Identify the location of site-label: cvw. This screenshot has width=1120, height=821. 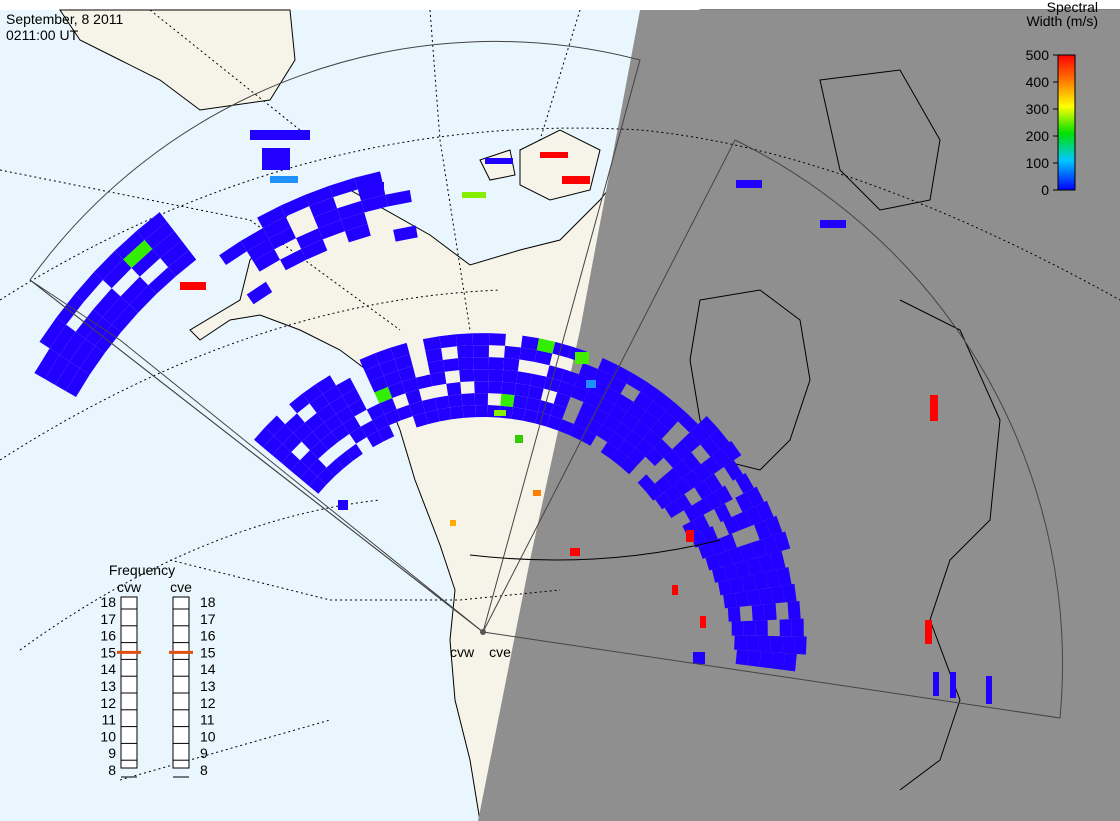
(462, 652).